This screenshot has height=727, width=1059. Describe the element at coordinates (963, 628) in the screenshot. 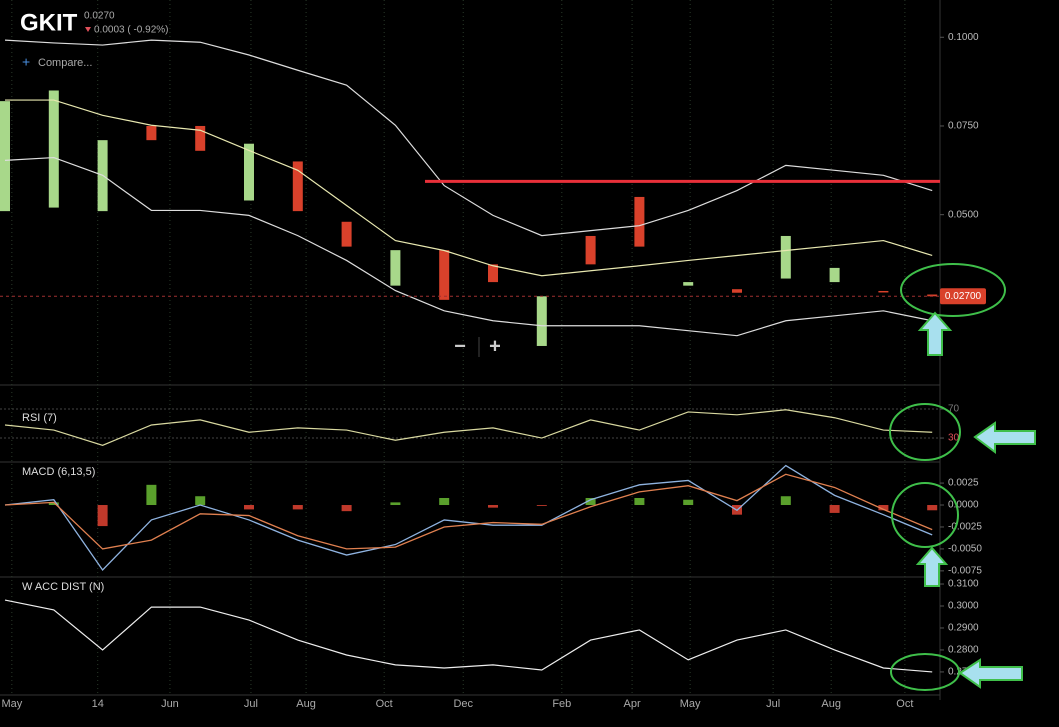

I see `y-tick-label: 0.2900` at that location.